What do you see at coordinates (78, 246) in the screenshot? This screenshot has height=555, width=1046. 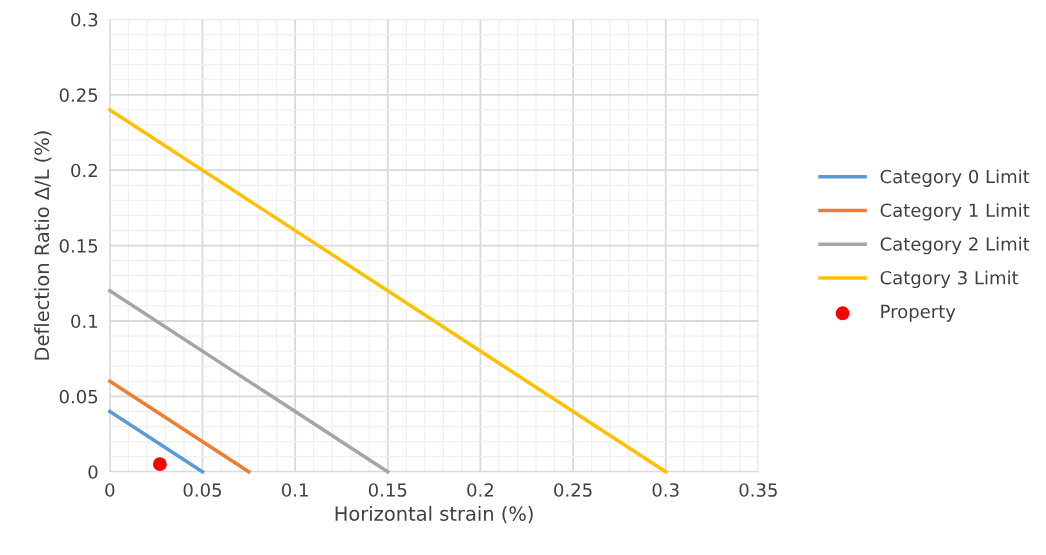 I see `y-tick-label: 0.15` at bounding box center [78, 246].